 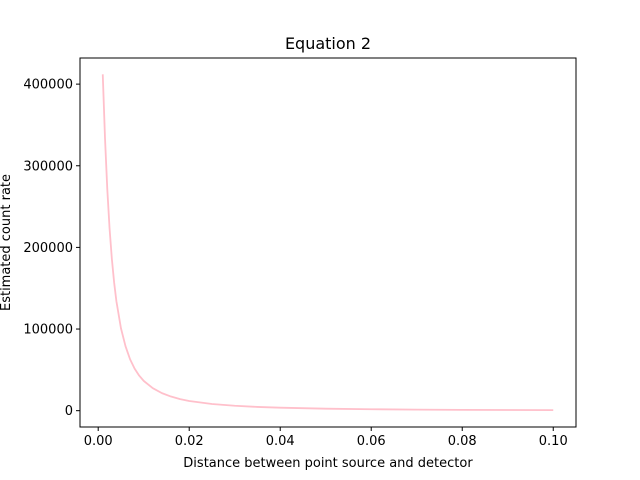 What do you see at coordinates (48, 85) in the screenshot?
I see `y-tick-label-4: 400000` at bounding box center [48, 85].